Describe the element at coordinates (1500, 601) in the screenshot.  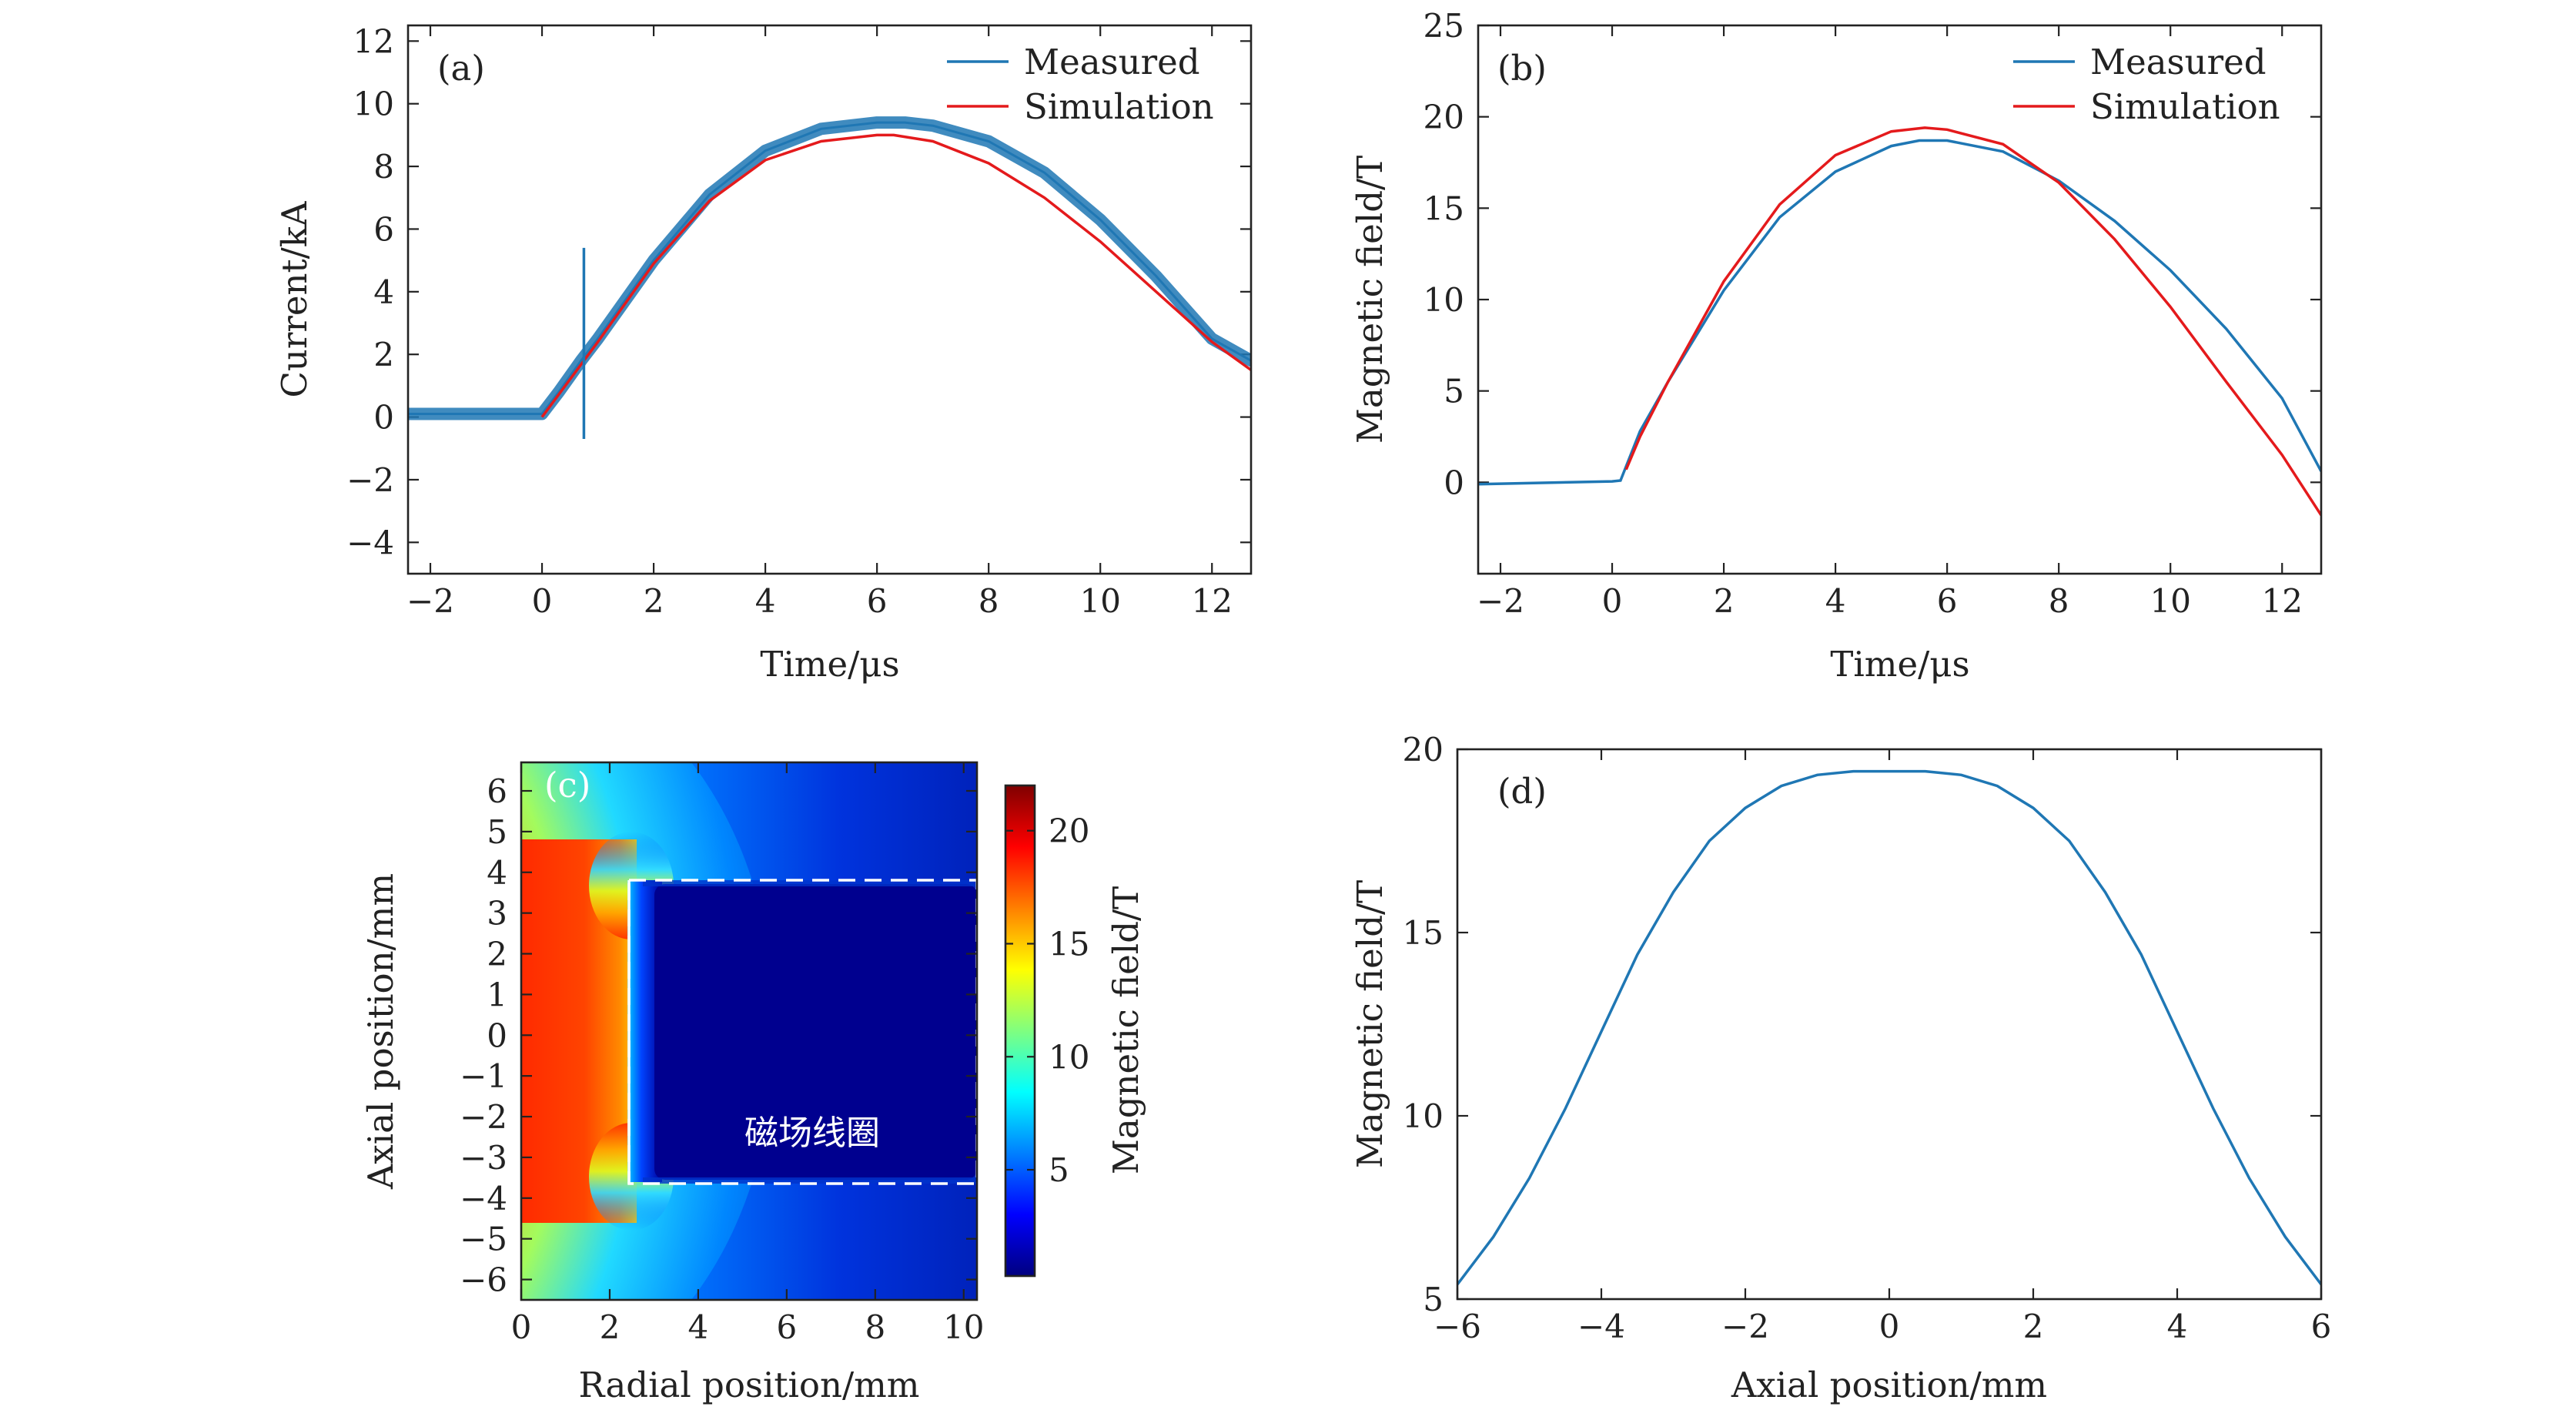
I see `panel-b-xtick-label: −2` at that location.